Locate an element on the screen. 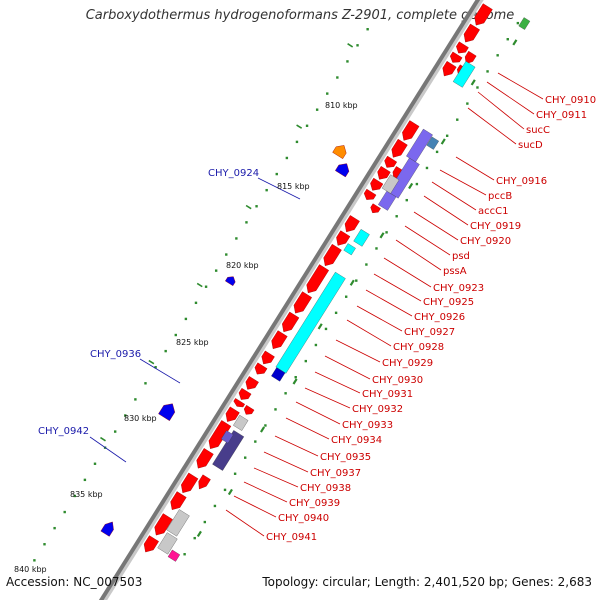 This screenshot has height=600, width=600. gene-label: CHY_0916 is located at coordinates (521, 181).